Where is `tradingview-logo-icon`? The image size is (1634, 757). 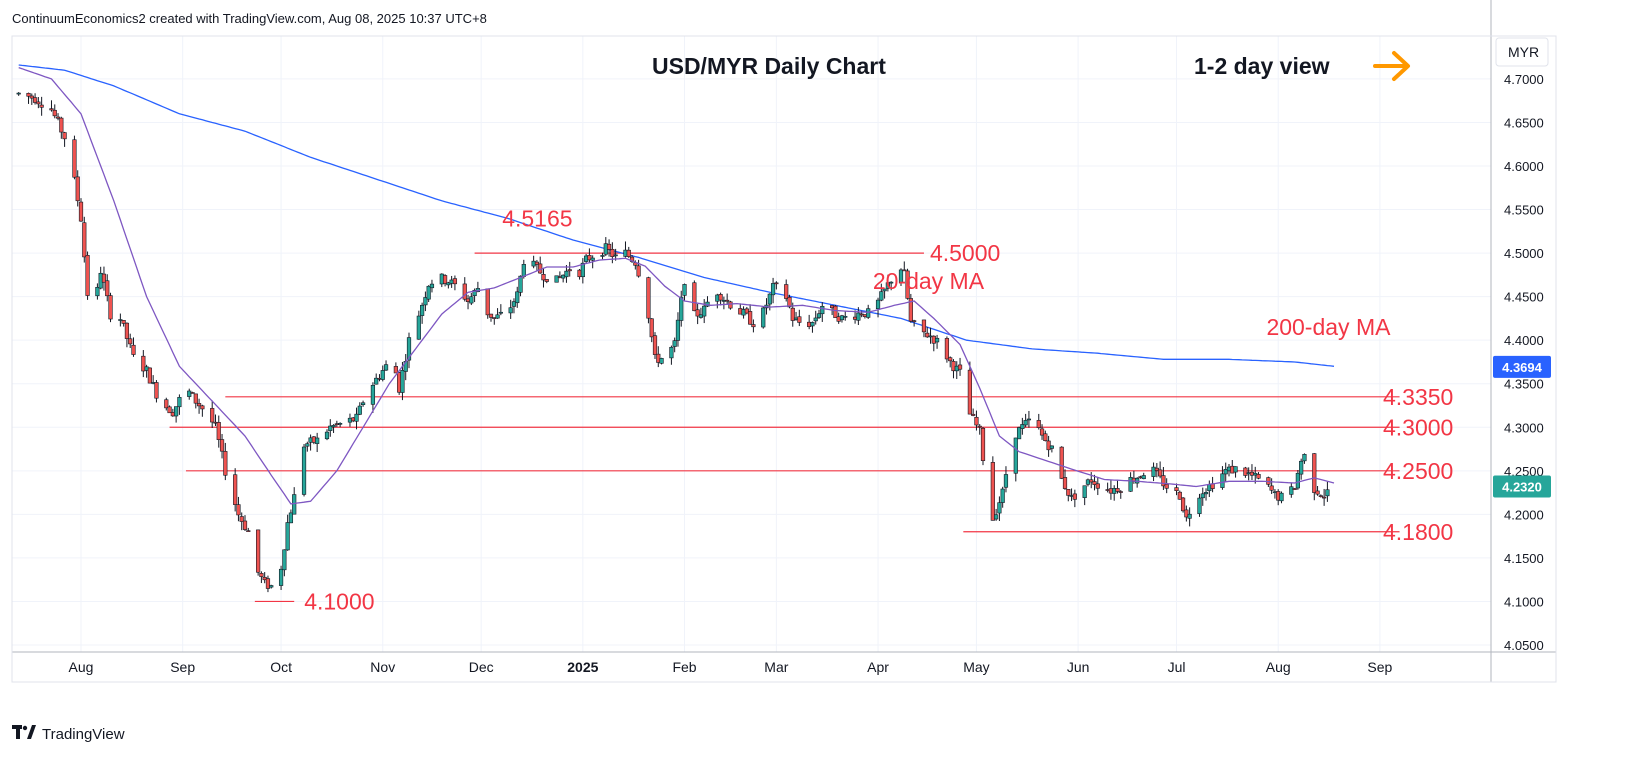 tradingview-logo-icon is located at coordinates (24, 734).